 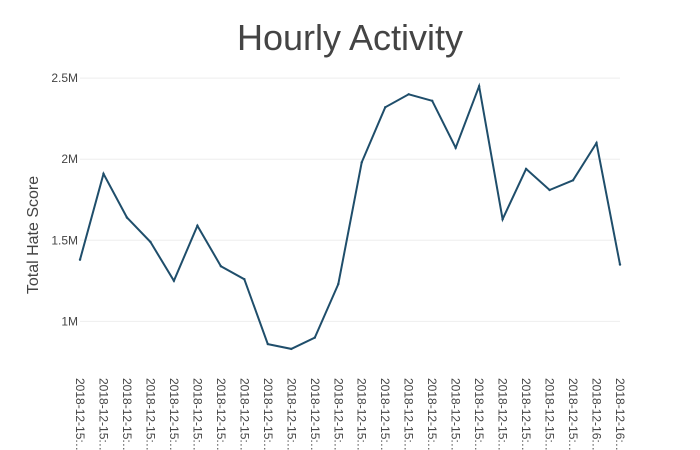 What do you see at coordinates (69, 321) in the screenshot?
I see `y-tick-label: 1M` at bounding box center [69, 321].